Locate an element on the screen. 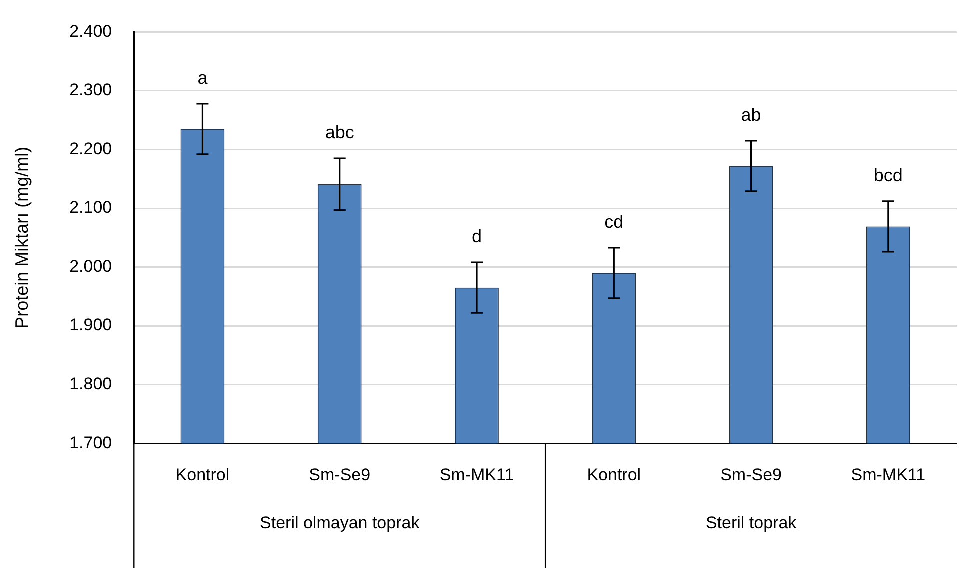 Image resolution: width=959 pixels, height=568 pixels. y-tick-label: 2.000 is located at coordinates (91, 266).